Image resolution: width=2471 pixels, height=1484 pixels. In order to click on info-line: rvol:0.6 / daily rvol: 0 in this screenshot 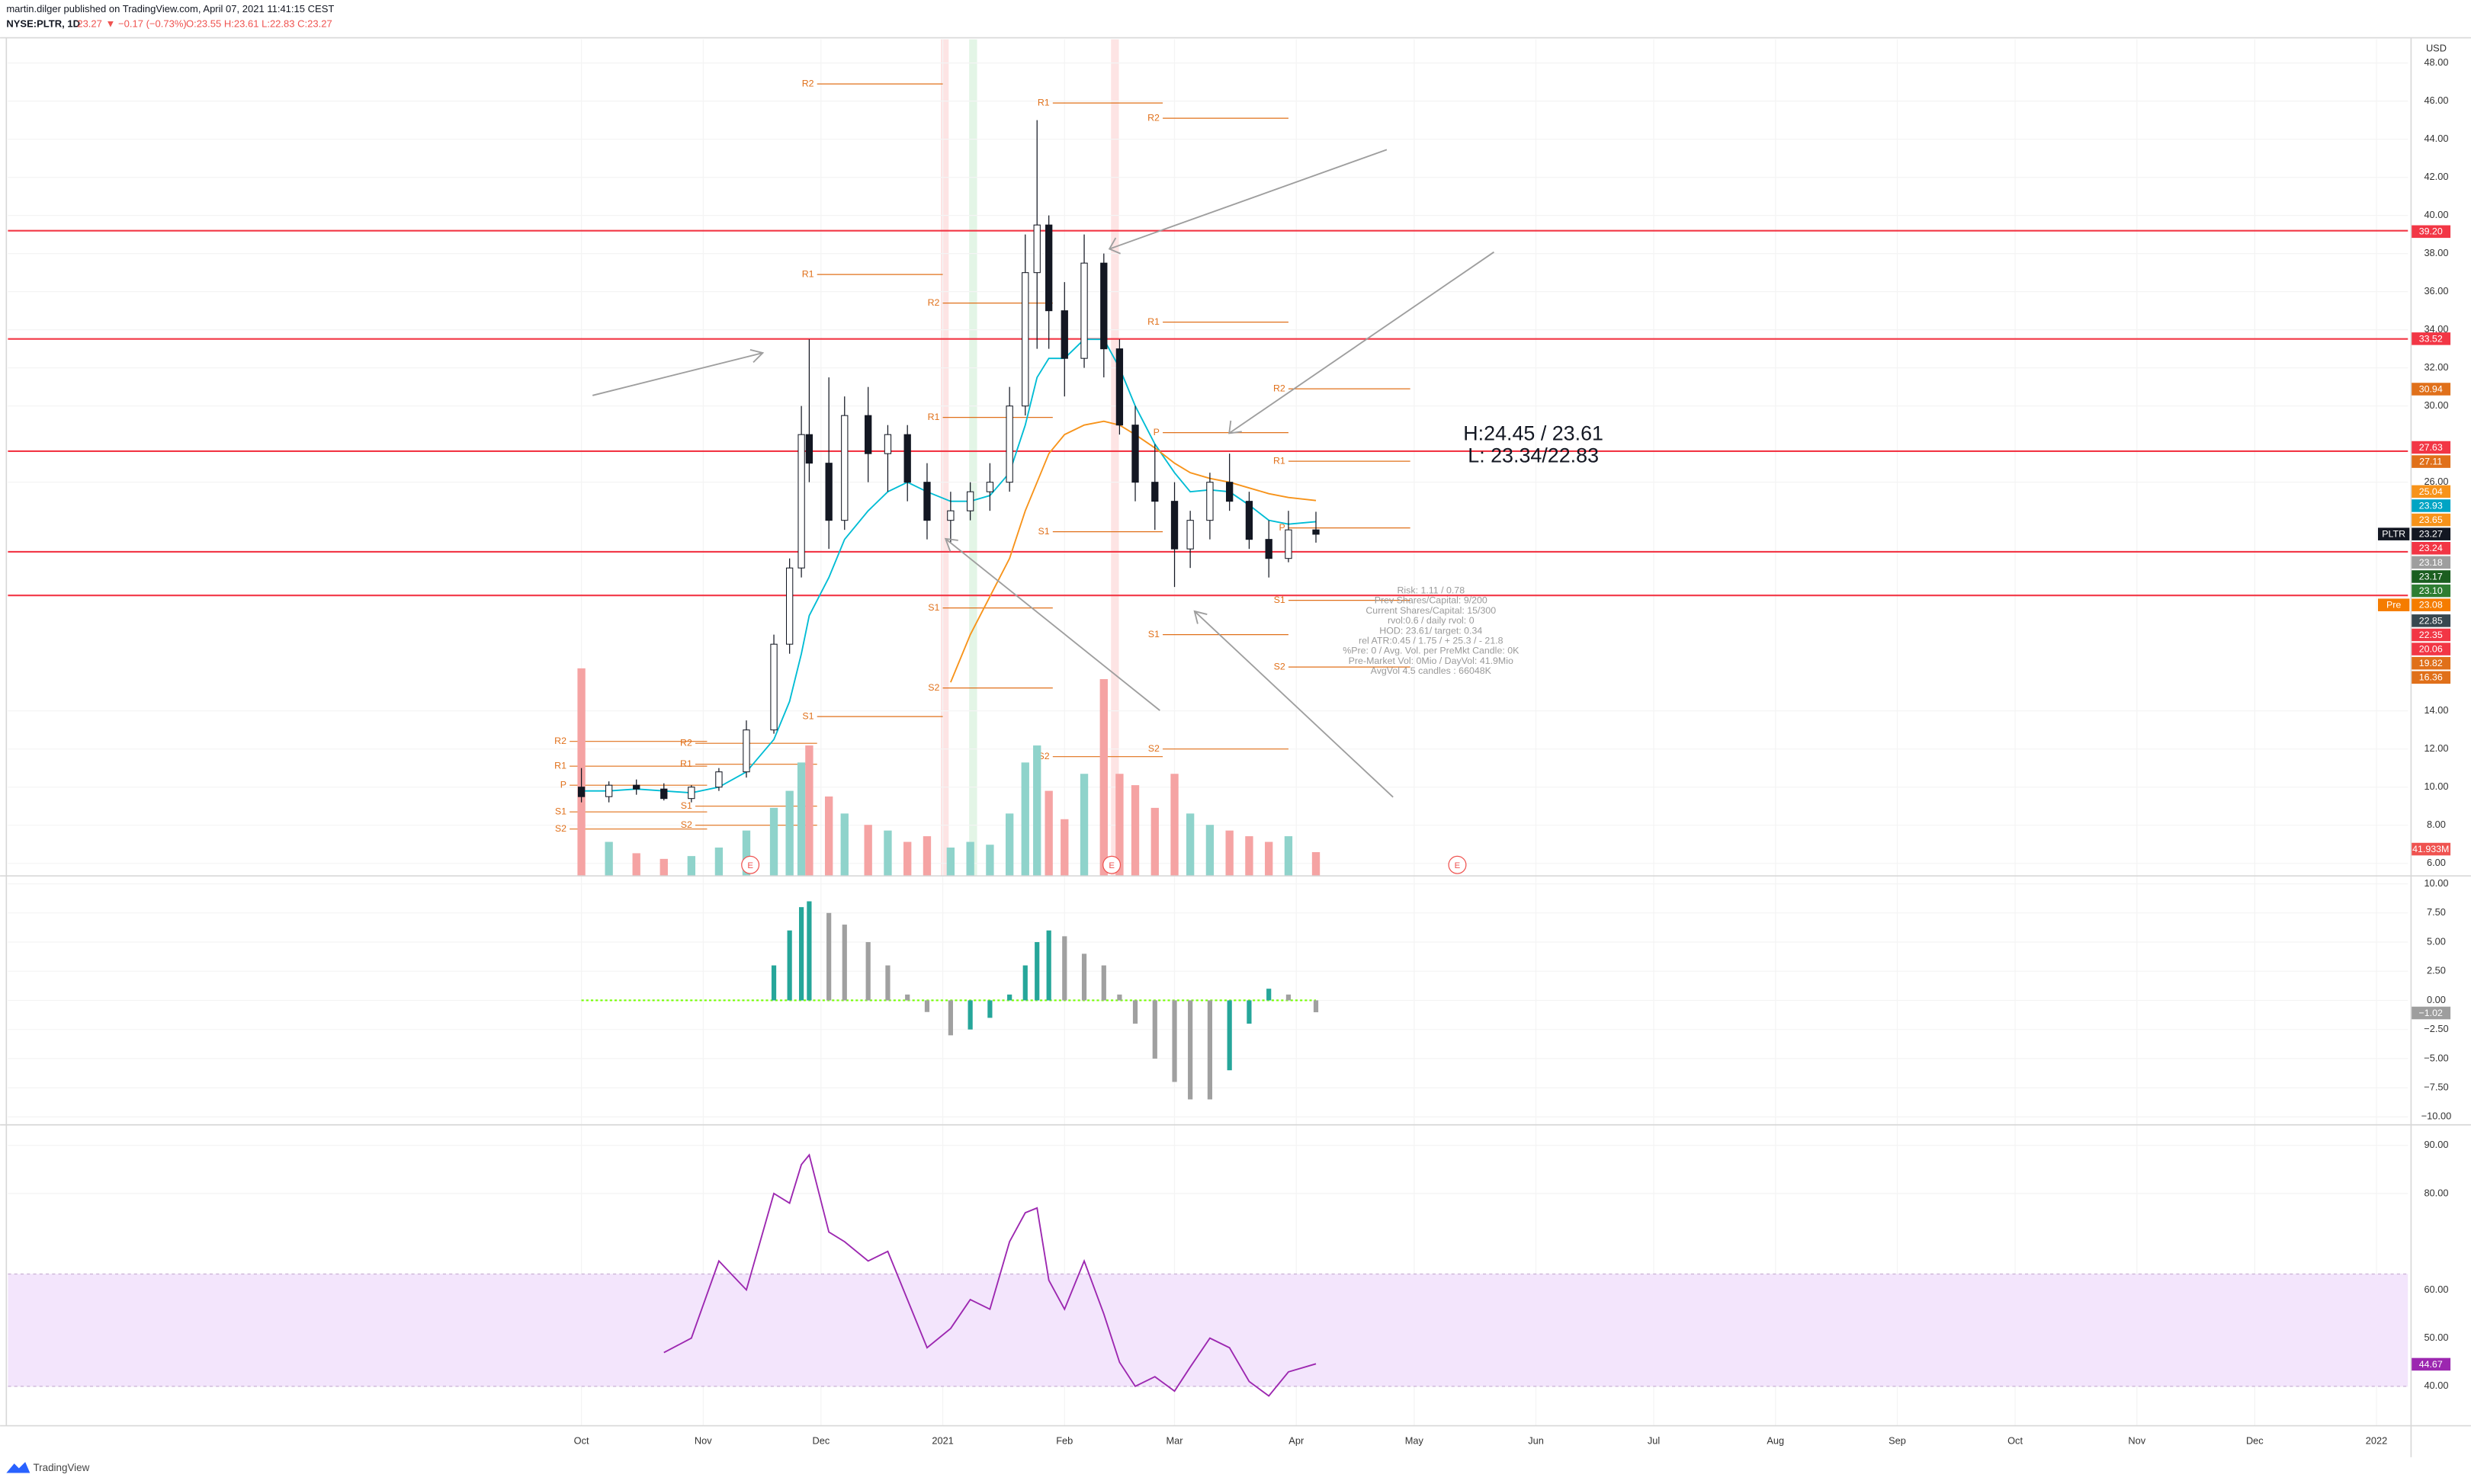, I will do `click(1431, 620)`.